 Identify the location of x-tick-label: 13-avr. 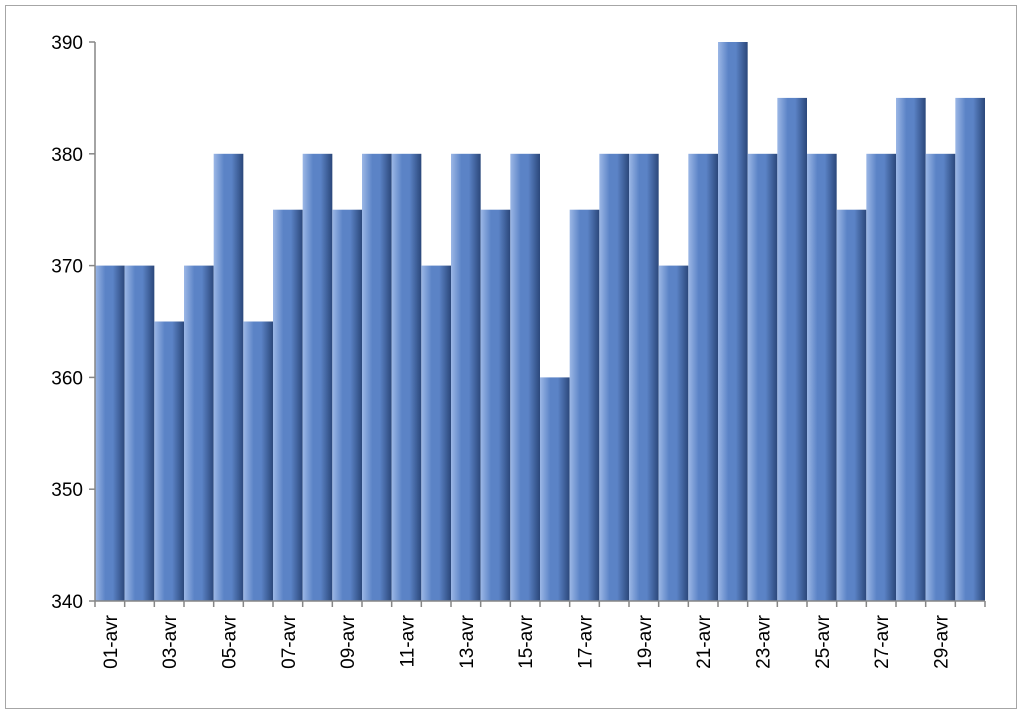
(467, 641).